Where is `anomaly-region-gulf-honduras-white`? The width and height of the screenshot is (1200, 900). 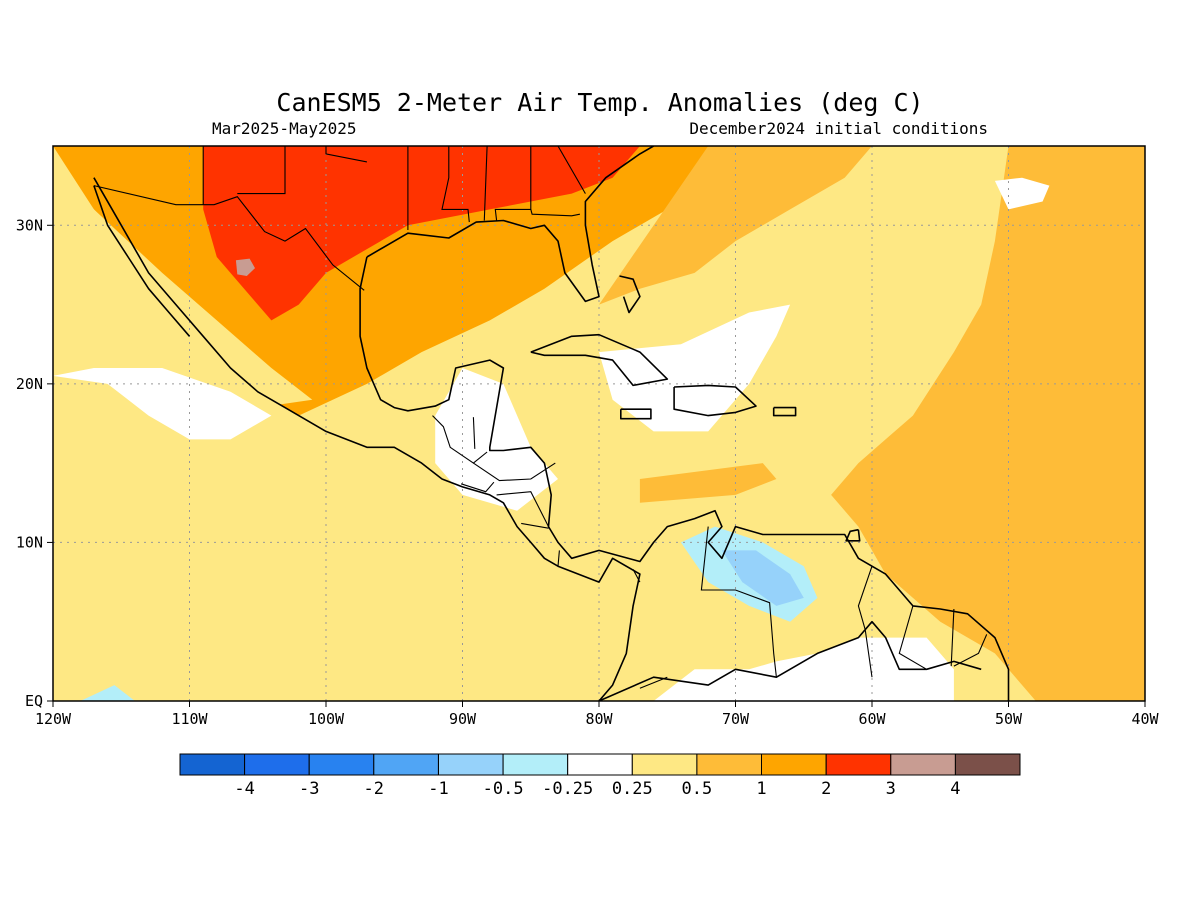 anomaly-region-gulf-honduras-white is located at coordinates (496, 439).